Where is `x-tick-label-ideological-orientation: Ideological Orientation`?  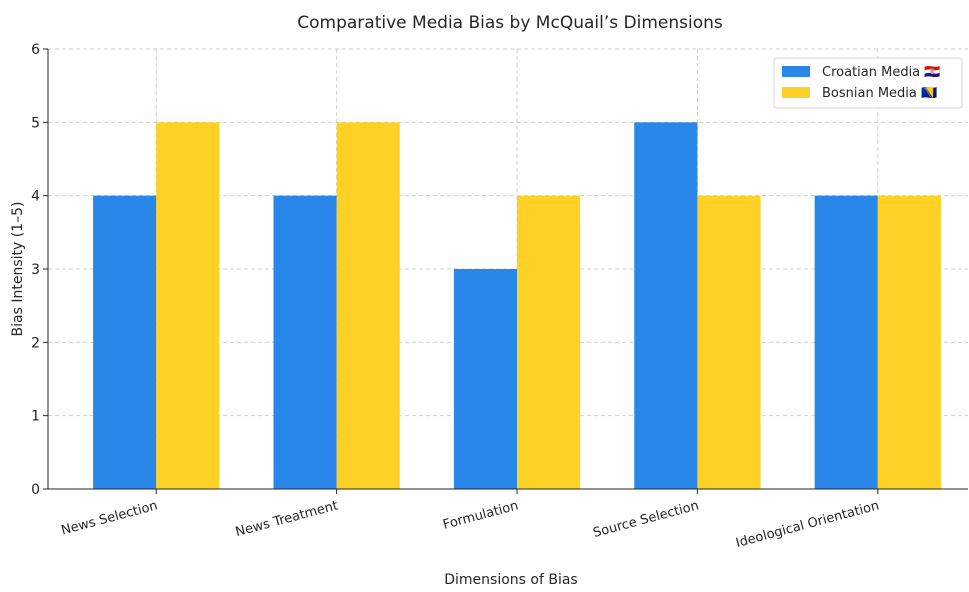
x-tick-label-ideological-orientation: Ideological Orientation is located at coordinates (807, 524).